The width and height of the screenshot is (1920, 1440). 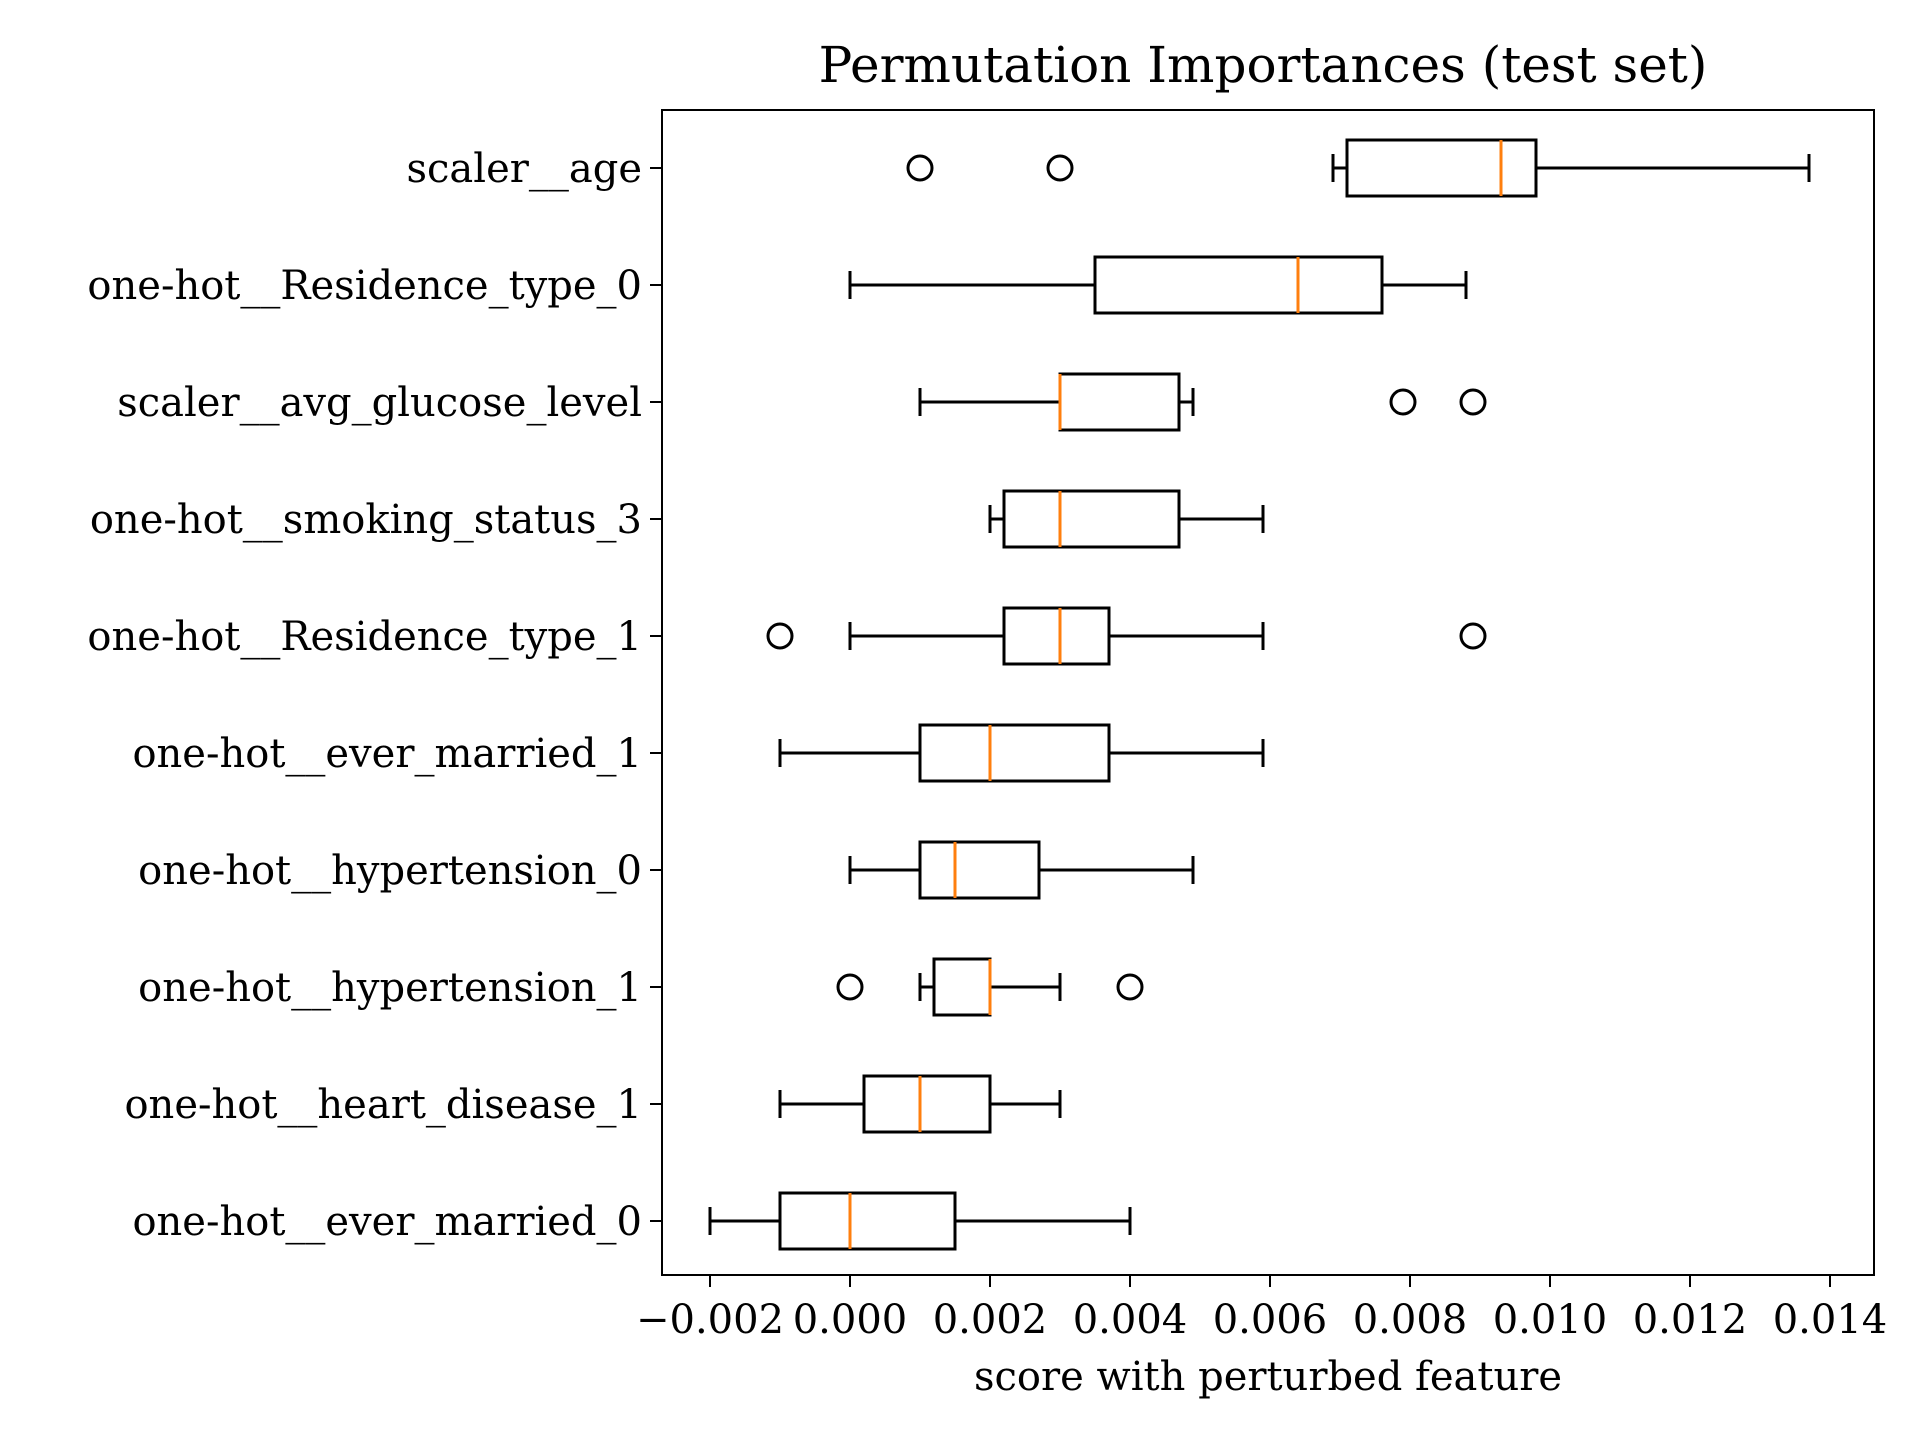 I want to click on box-one-hot__hypertension_1, so click(x=990, y=987).